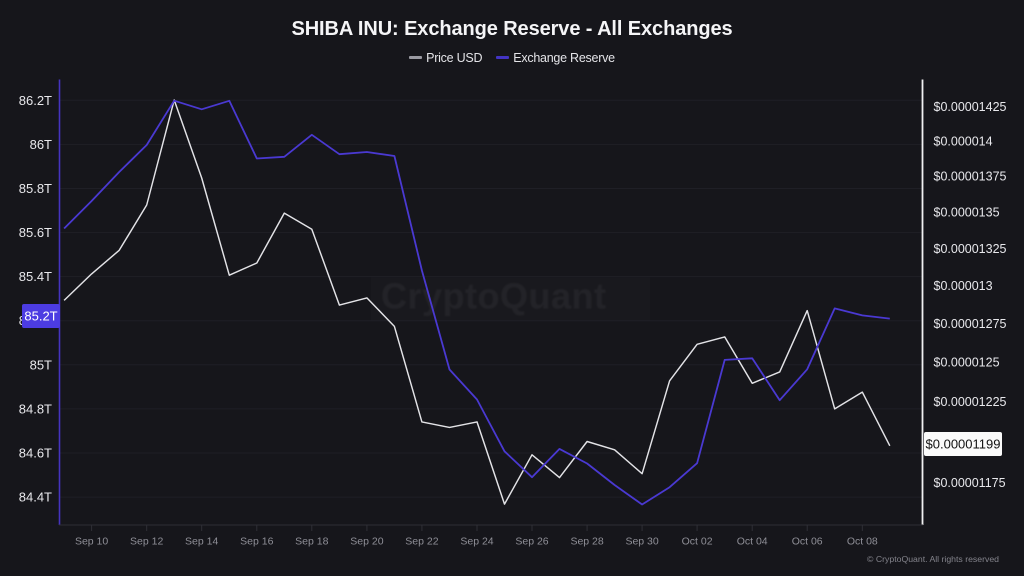  Describe the element at coordinates (35, 453) in the screenshot. I see `svg-text: 84.6T` at that location.